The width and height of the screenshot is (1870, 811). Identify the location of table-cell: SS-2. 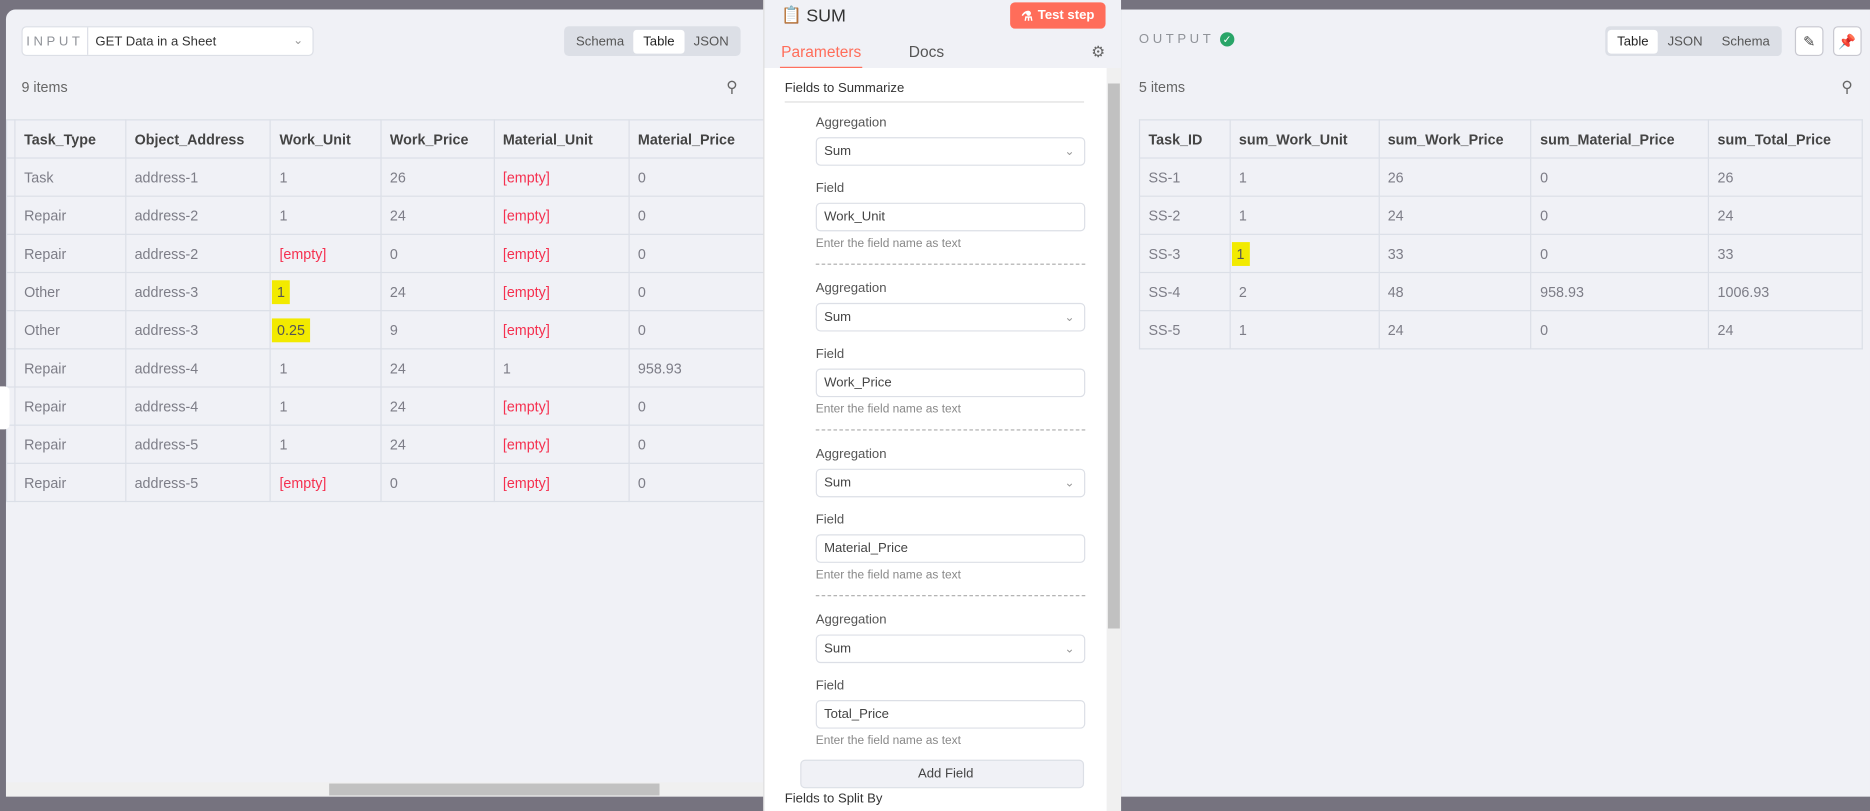
(1184, 215).